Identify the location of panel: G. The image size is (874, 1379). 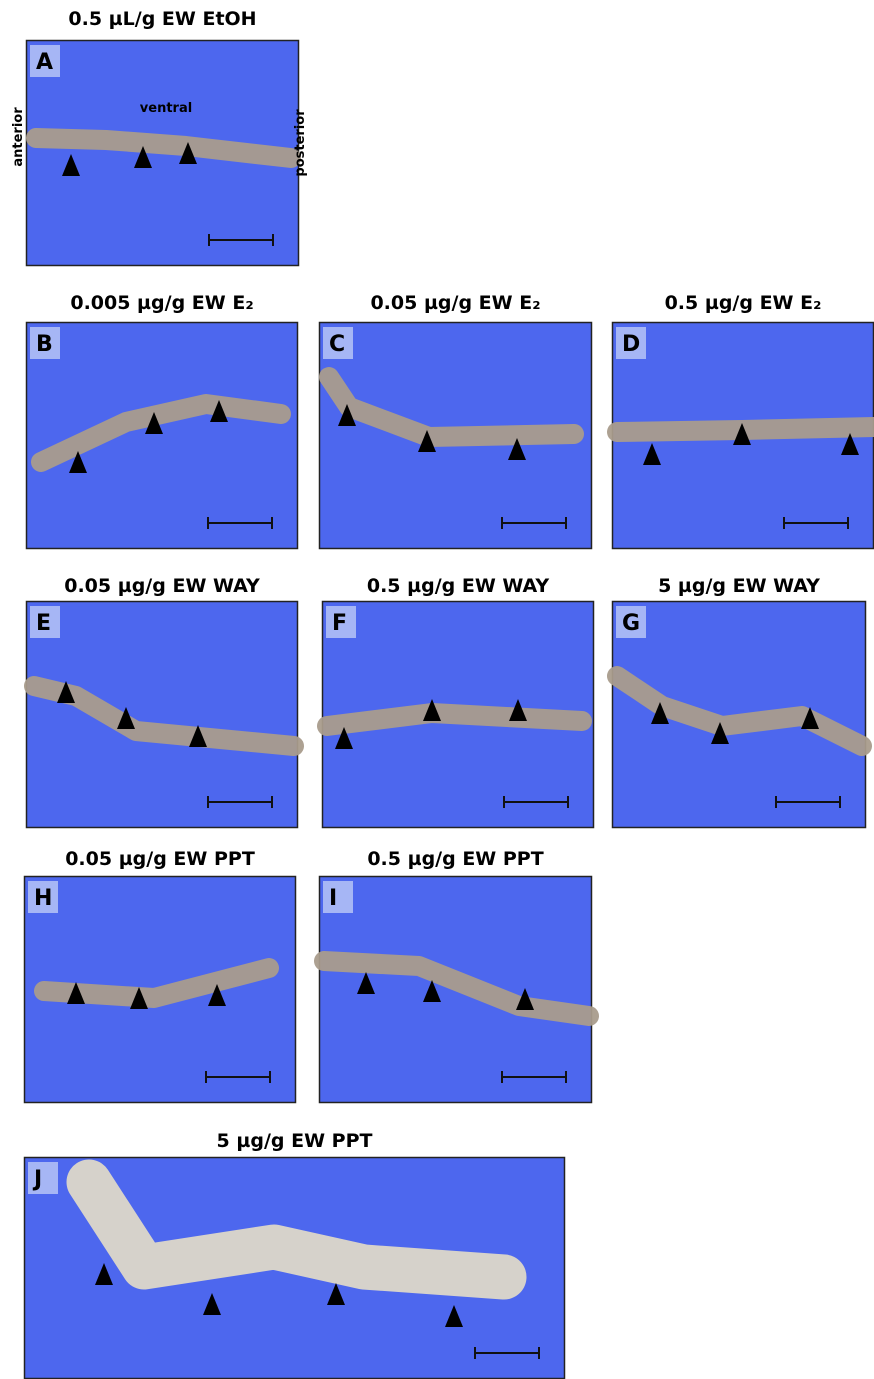
(739, 714).